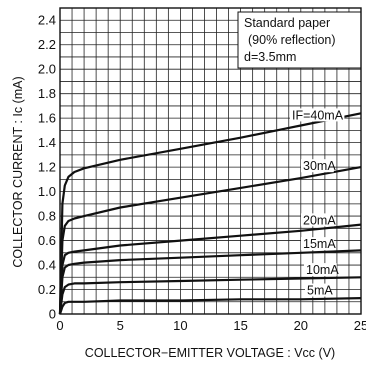 This screenshot has width=366, height=366. Describe the element at coordinates (240, 325) in the screenshot. I see `x-tick-label: 15` at that location.